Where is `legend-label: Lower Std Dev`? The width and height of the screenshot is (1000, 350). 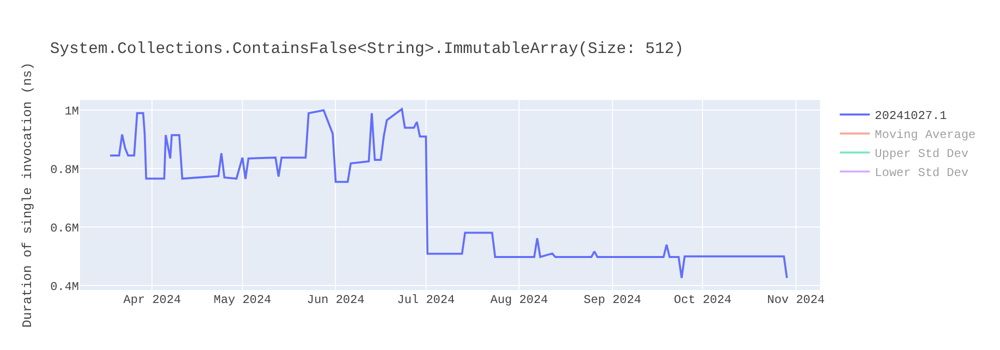
legend-label: Lower Std Dev is located at coordinates (921, 173).